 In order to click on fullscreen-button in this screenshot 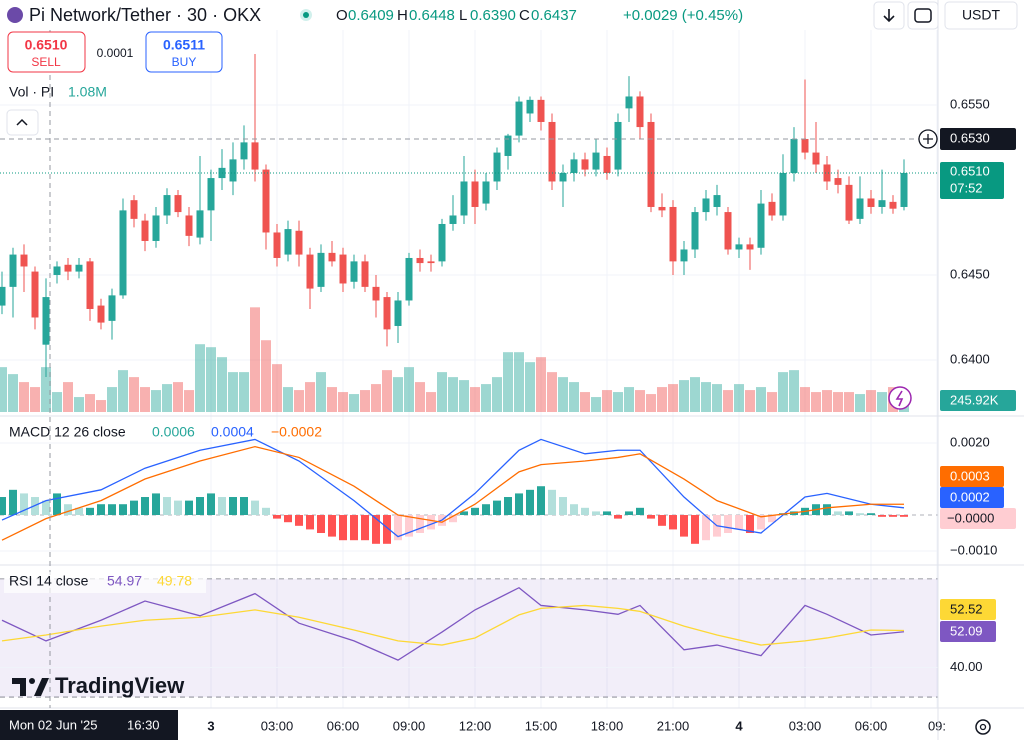, I will do `click(923, 15)`.